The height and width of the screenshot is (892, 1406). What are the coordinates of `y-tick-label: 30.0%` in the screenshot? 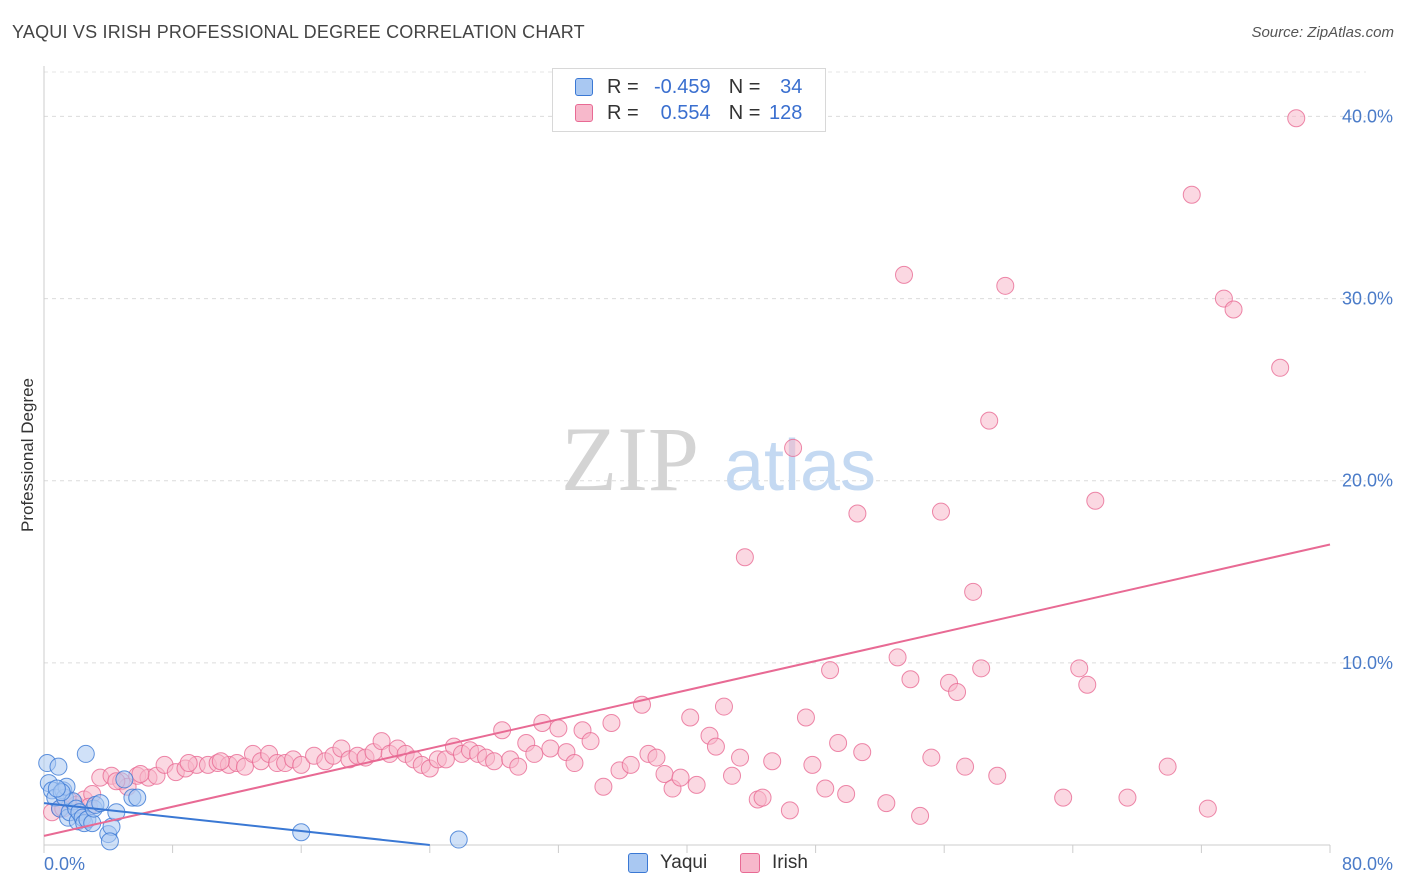 It's located at (1367, 299).